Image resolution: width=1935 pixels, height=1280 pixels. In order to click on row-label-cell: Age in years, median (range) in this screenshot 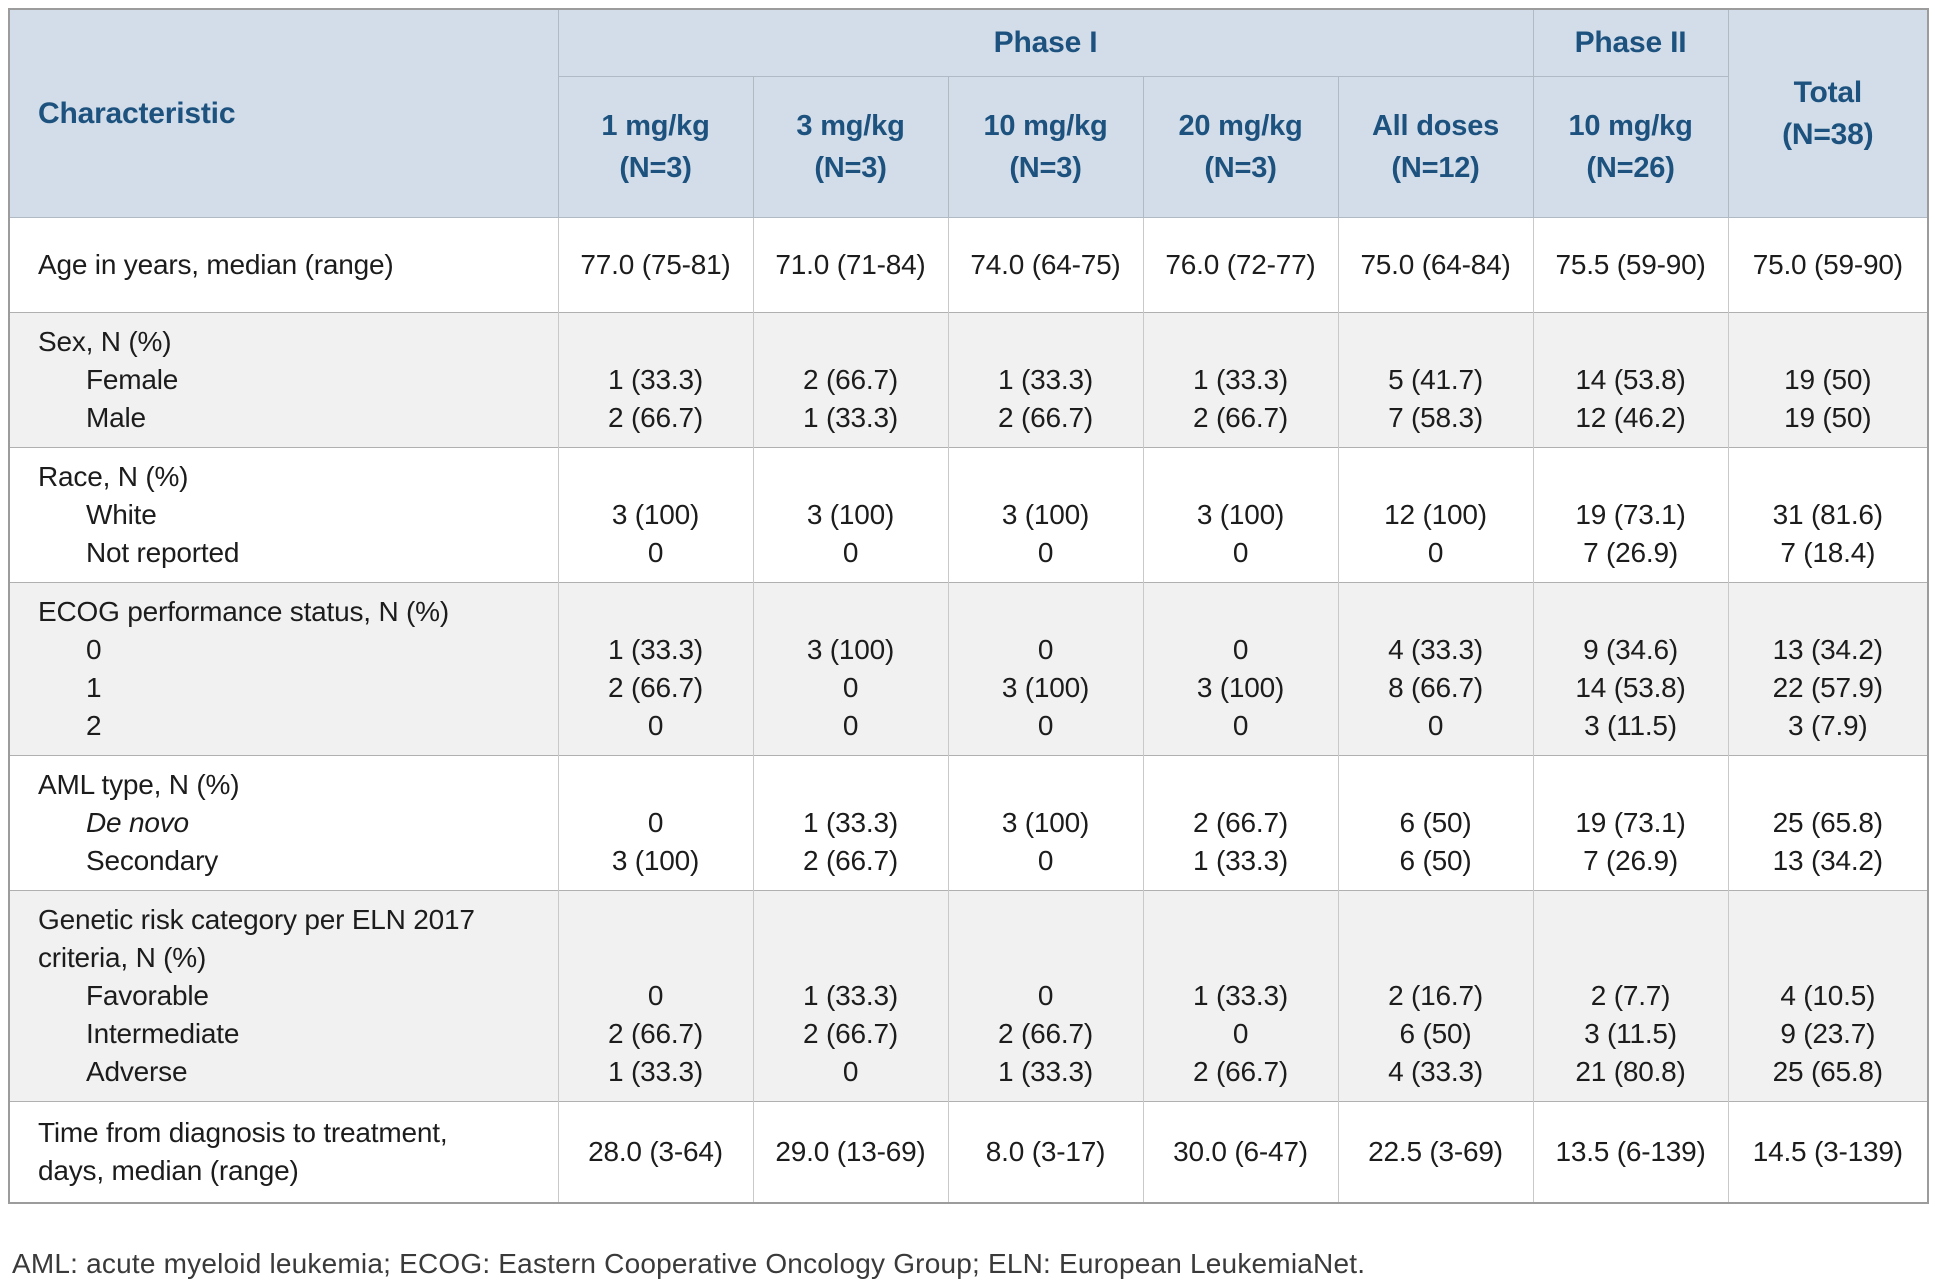, I will do `click(283, 265)`.